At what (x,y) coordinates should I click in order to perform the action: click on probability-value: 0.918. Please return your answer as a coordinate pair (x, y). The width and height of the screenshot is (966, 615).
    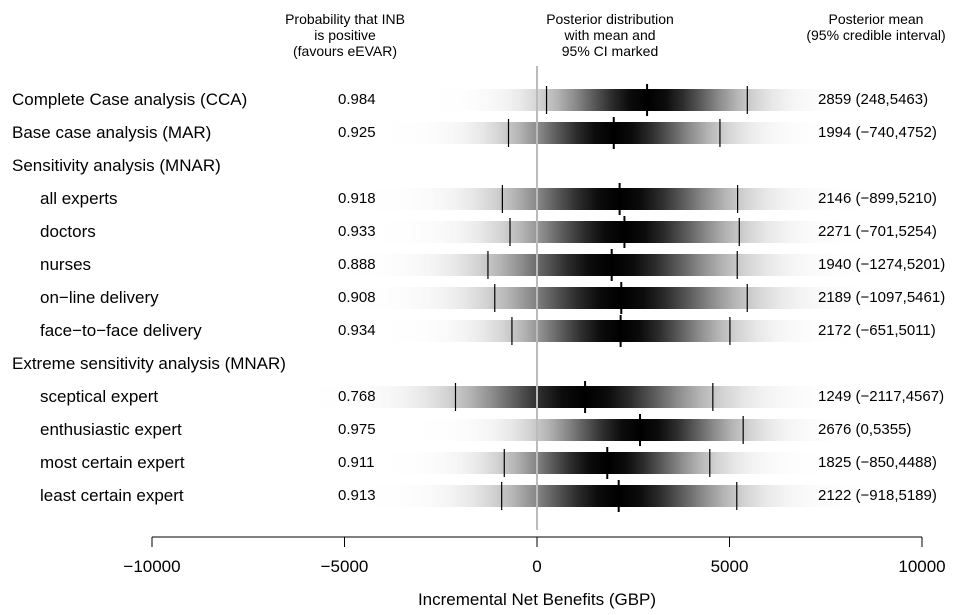
    Looking at the image, I should click on (357, 198).